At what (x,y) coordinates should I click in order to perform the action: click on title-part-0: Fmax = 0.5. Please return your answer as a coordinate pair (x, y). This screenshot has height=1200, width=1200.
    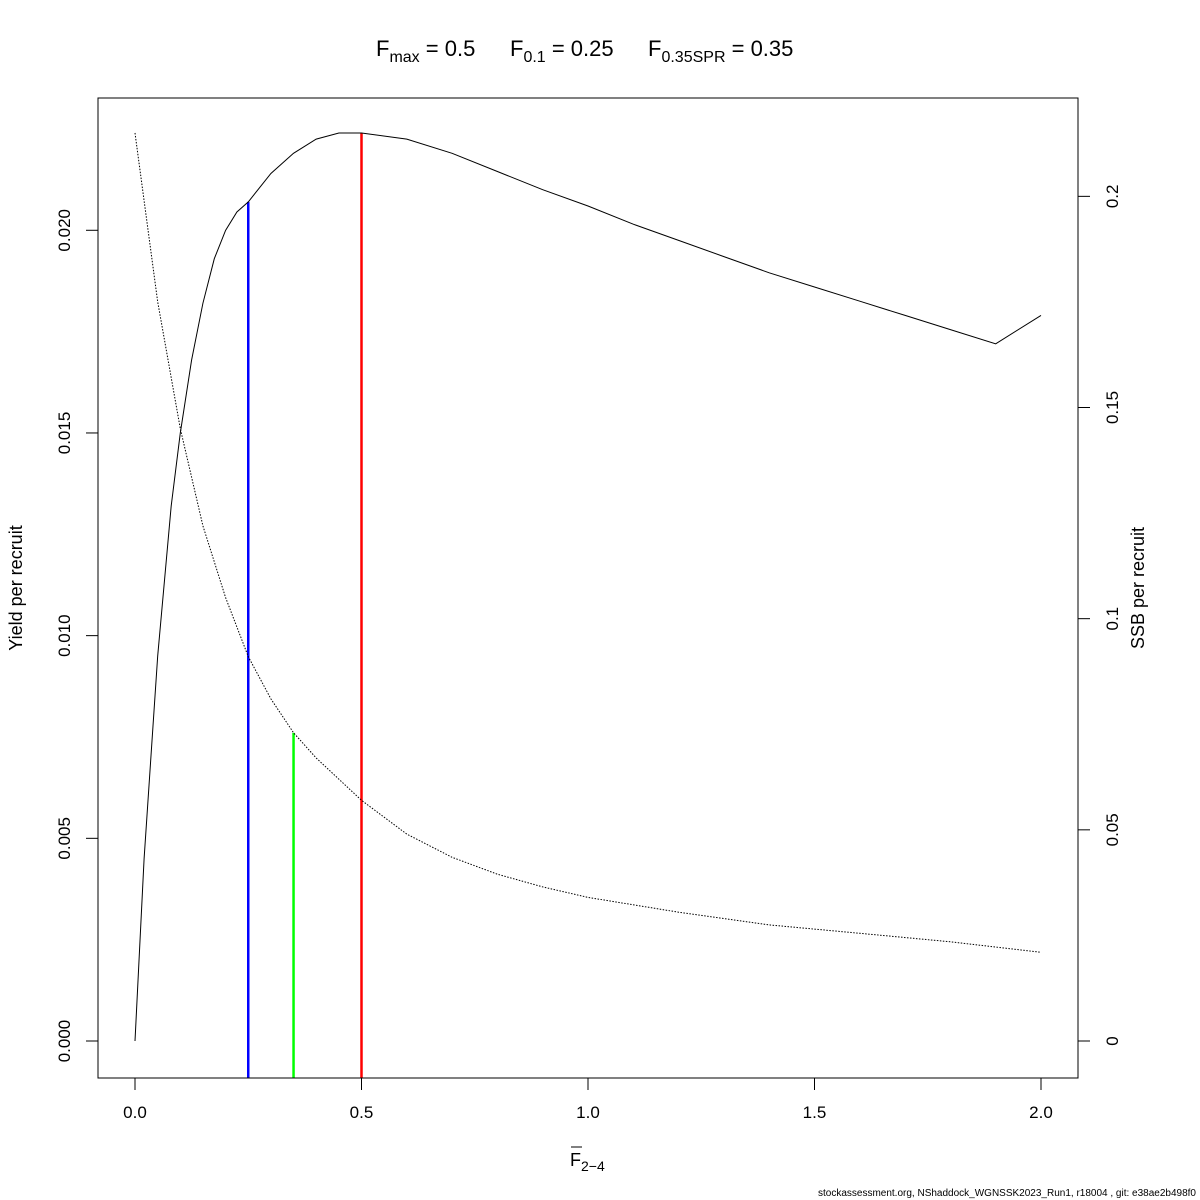
    Looking at the image, I should click on (425, 51).